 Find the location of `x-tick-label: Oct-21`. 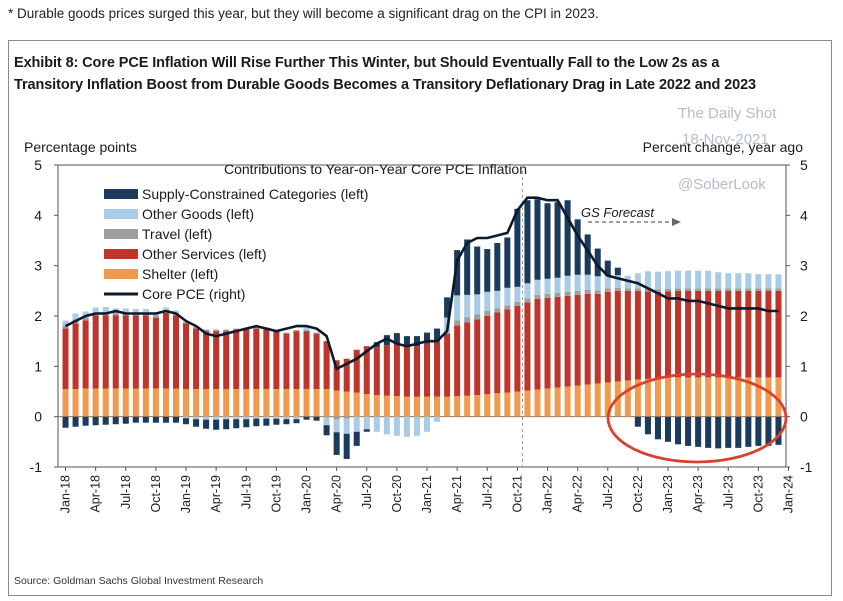

x-tick-label: Oct-21 is located at coordinates (517, 494).